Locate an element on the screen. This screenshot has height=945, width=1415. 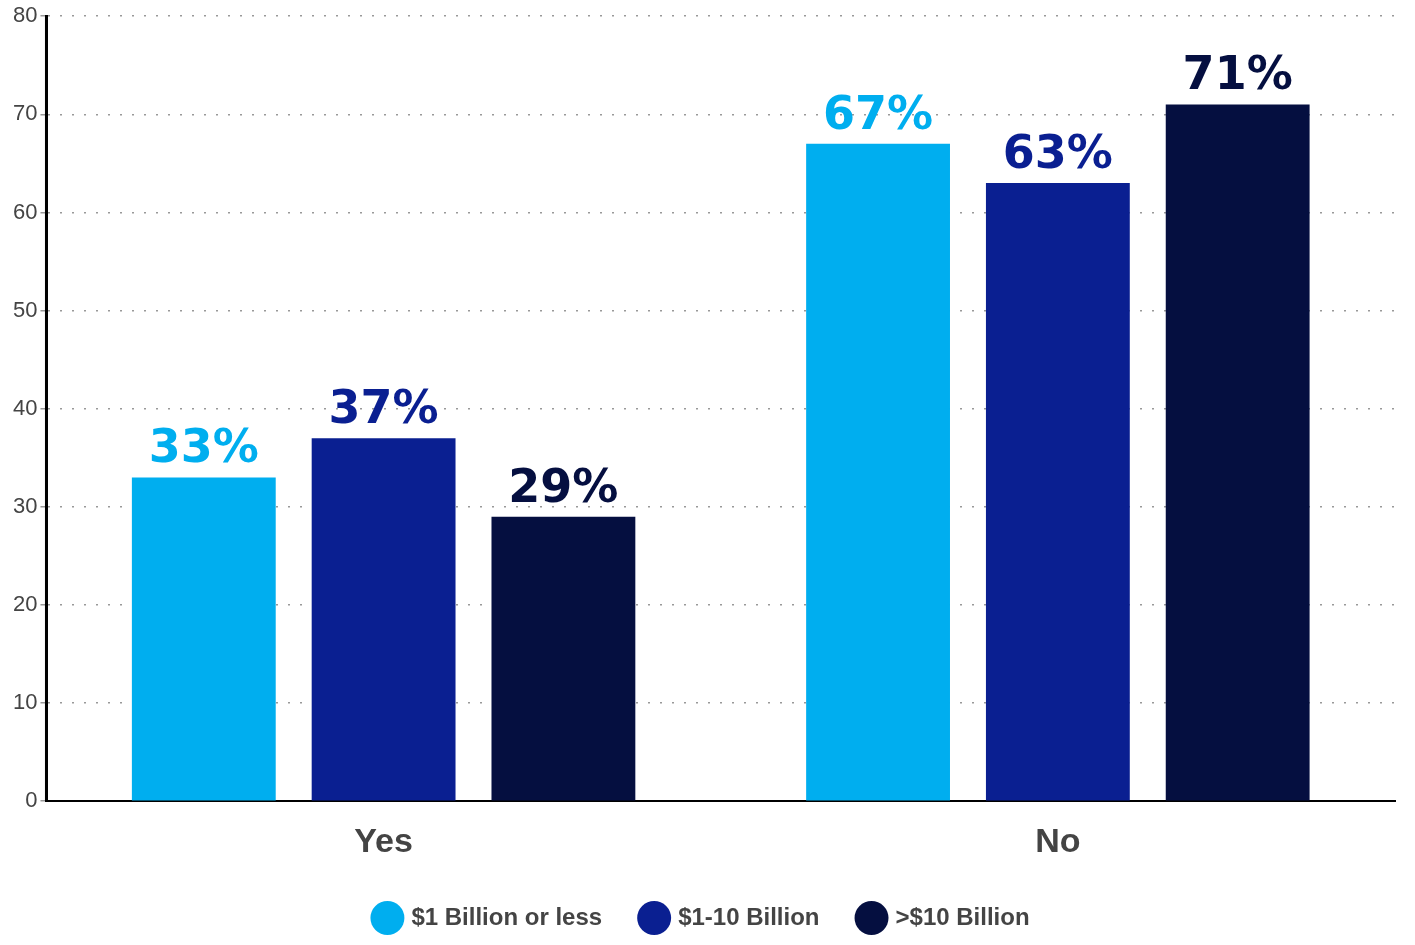
y-tick-label: 40 is located at coordinates (25, 407).